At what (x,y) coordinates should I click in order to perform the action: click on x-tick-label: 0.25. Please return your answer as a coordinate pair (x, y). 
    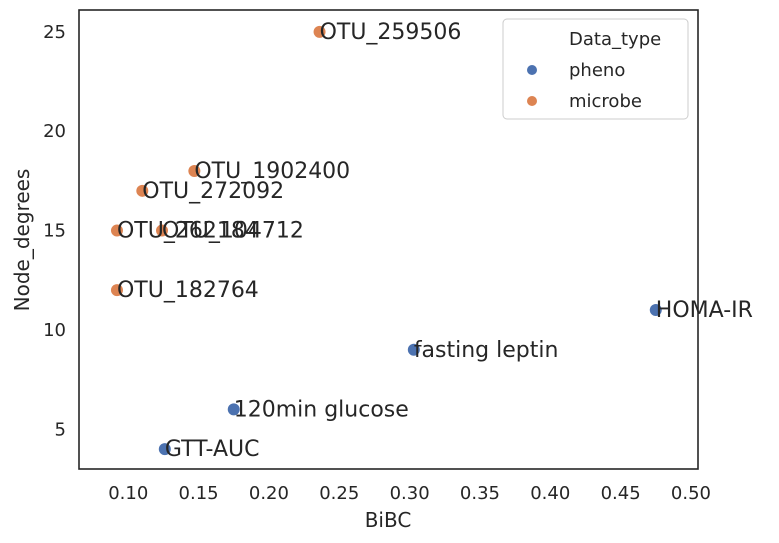
    Looking at the image, I should click on (339, 493).